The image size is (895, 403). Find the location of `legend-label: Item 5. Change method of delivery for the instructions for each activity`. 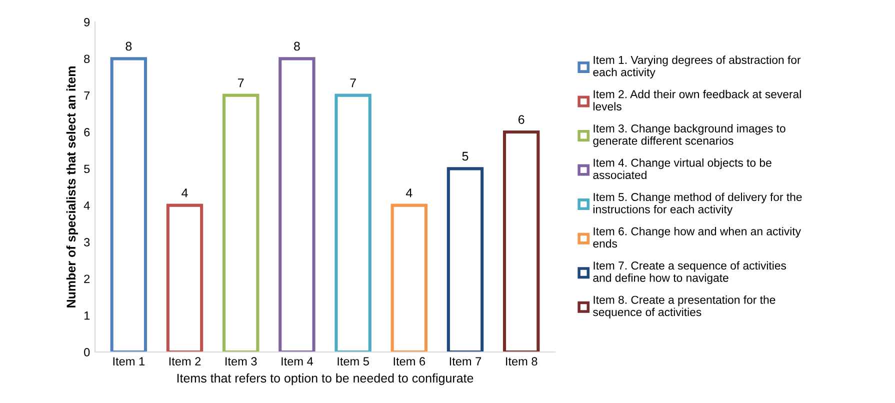

legend-label: Item 5. Change method of delivery for the instructions for each activity is located at coordinates (697, 204).